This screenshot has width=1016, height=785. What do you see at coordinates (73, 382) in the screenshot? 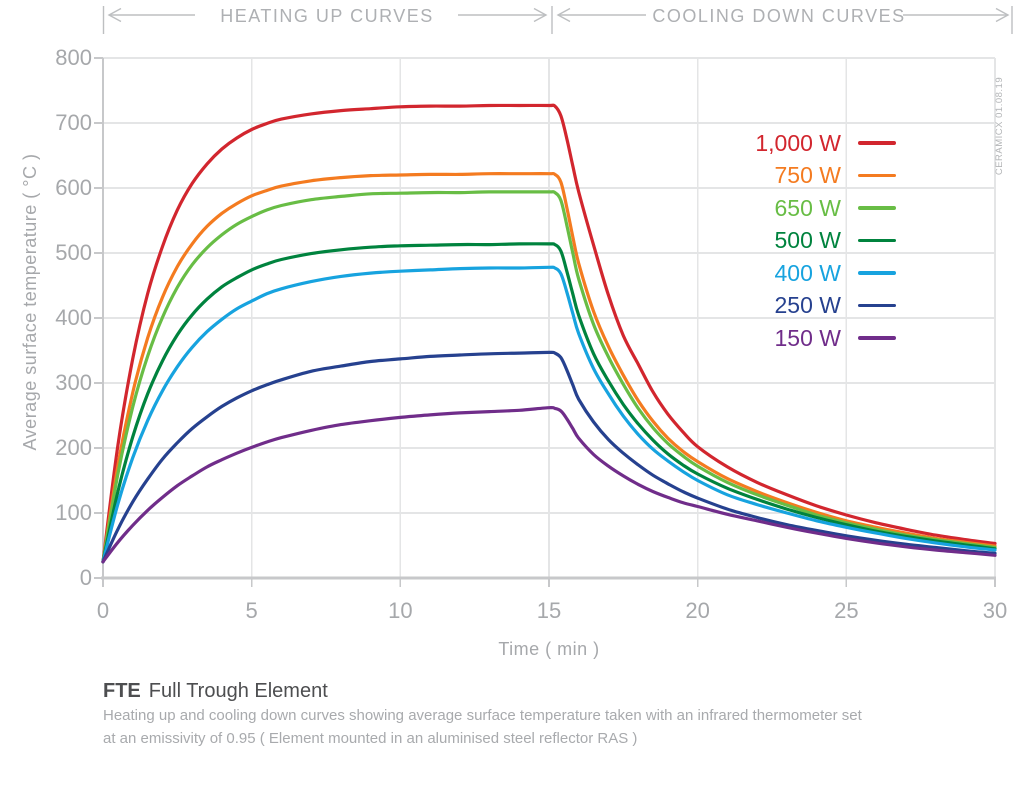
I see `y-tick-label-300: 300` at bounding box center [73, 382].